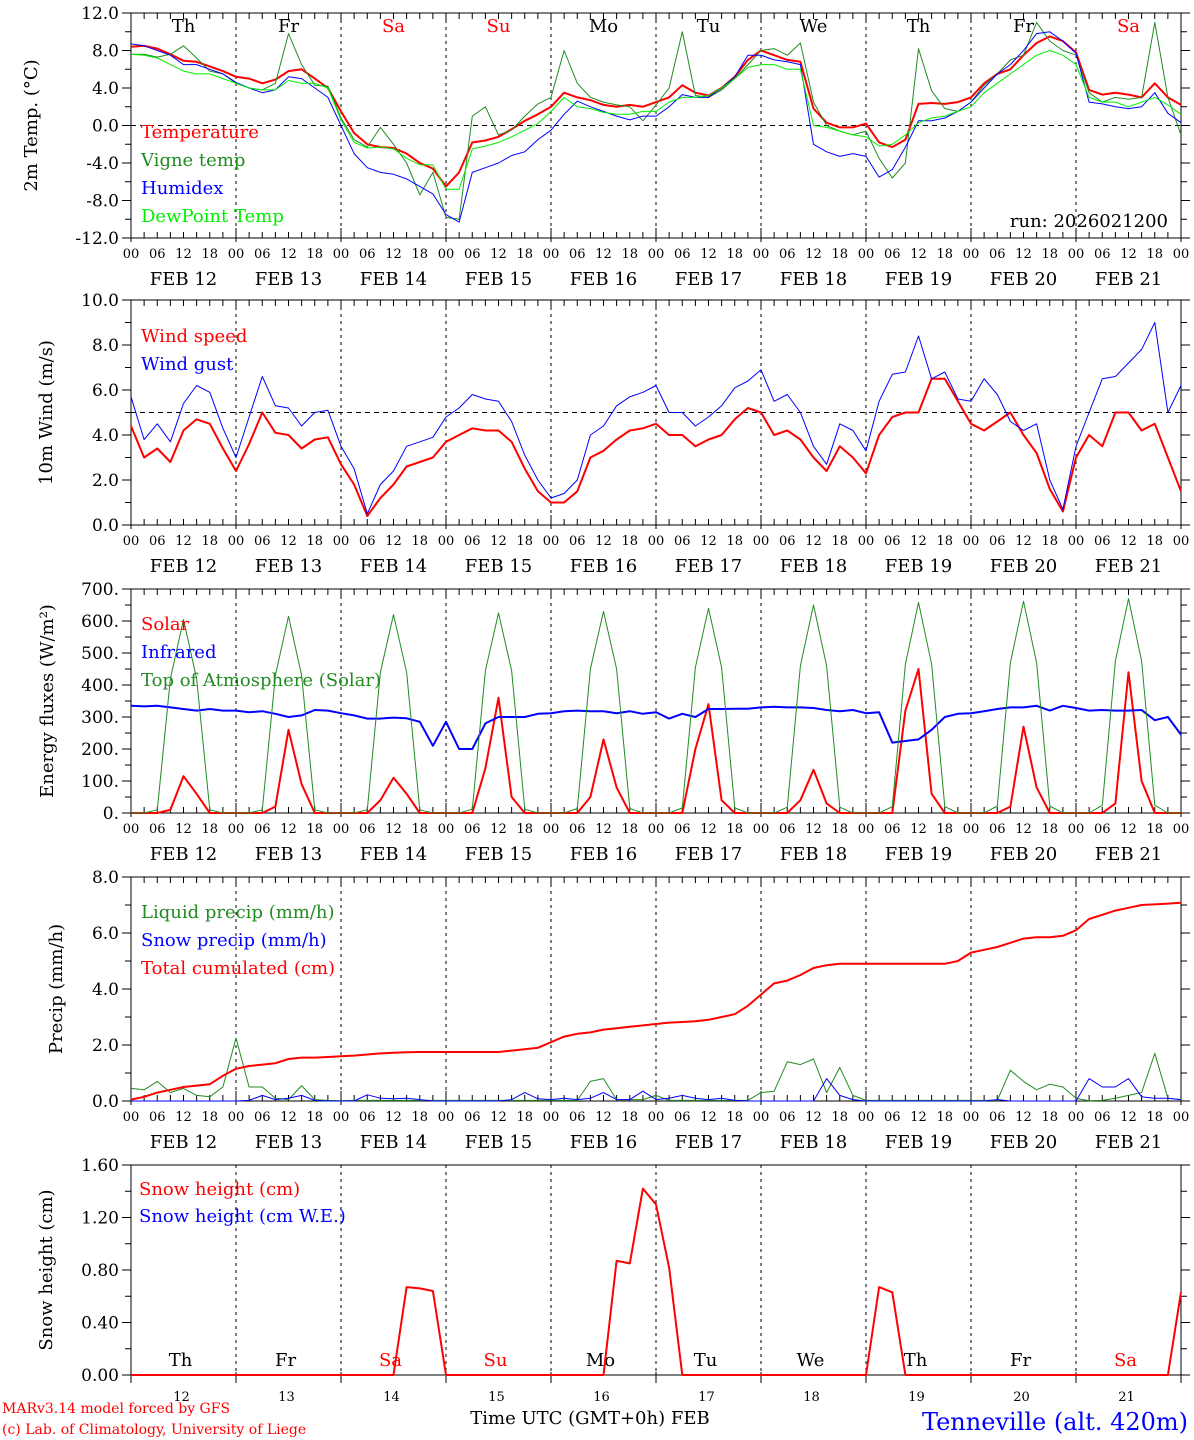  I want to click on weekday-label: Th, so click(181, 1360).